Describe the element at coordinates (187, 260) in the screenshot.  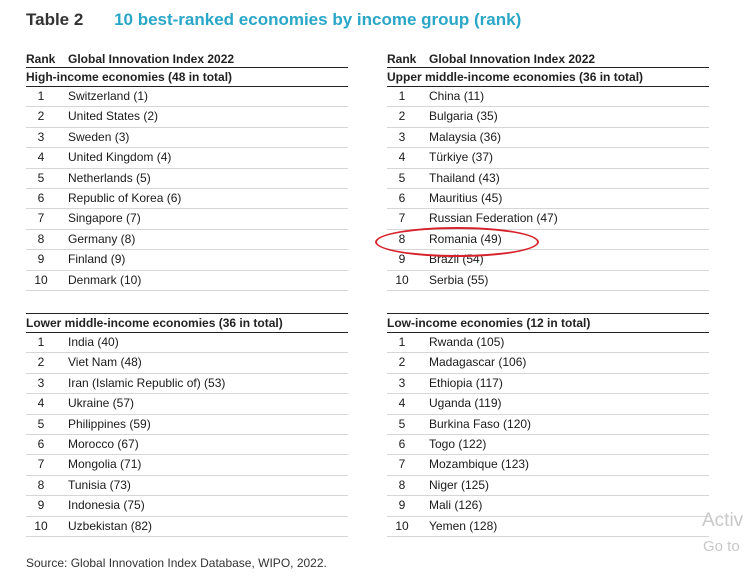
I see `table-row: 9 Finland (9)` at that location.